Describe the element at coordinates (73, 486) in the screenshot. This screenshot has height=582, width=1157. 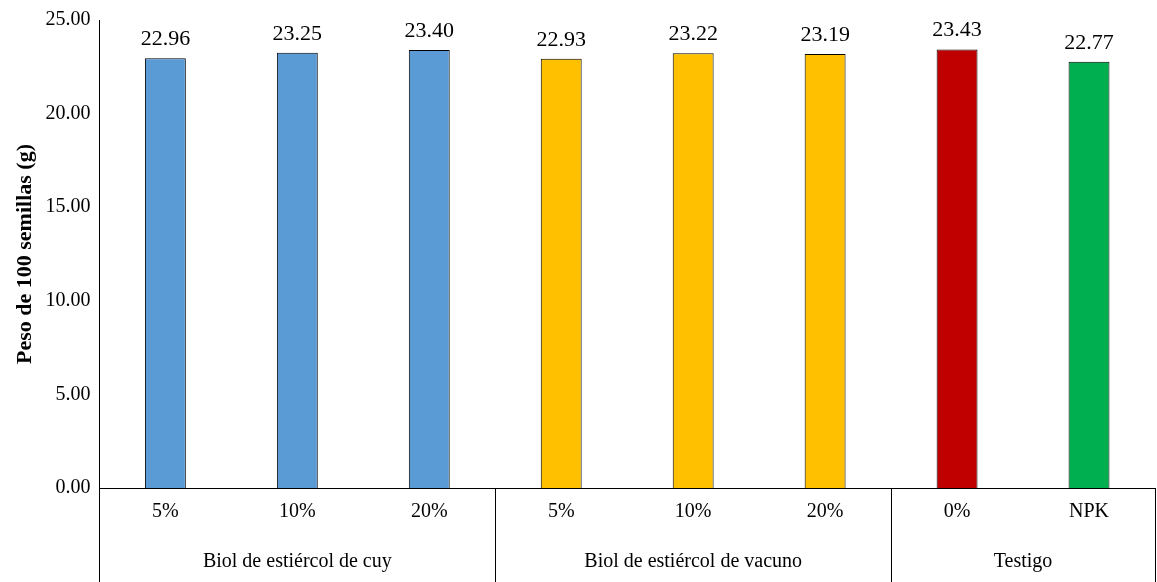
I see `y-tick-label: 0.00` at that location.